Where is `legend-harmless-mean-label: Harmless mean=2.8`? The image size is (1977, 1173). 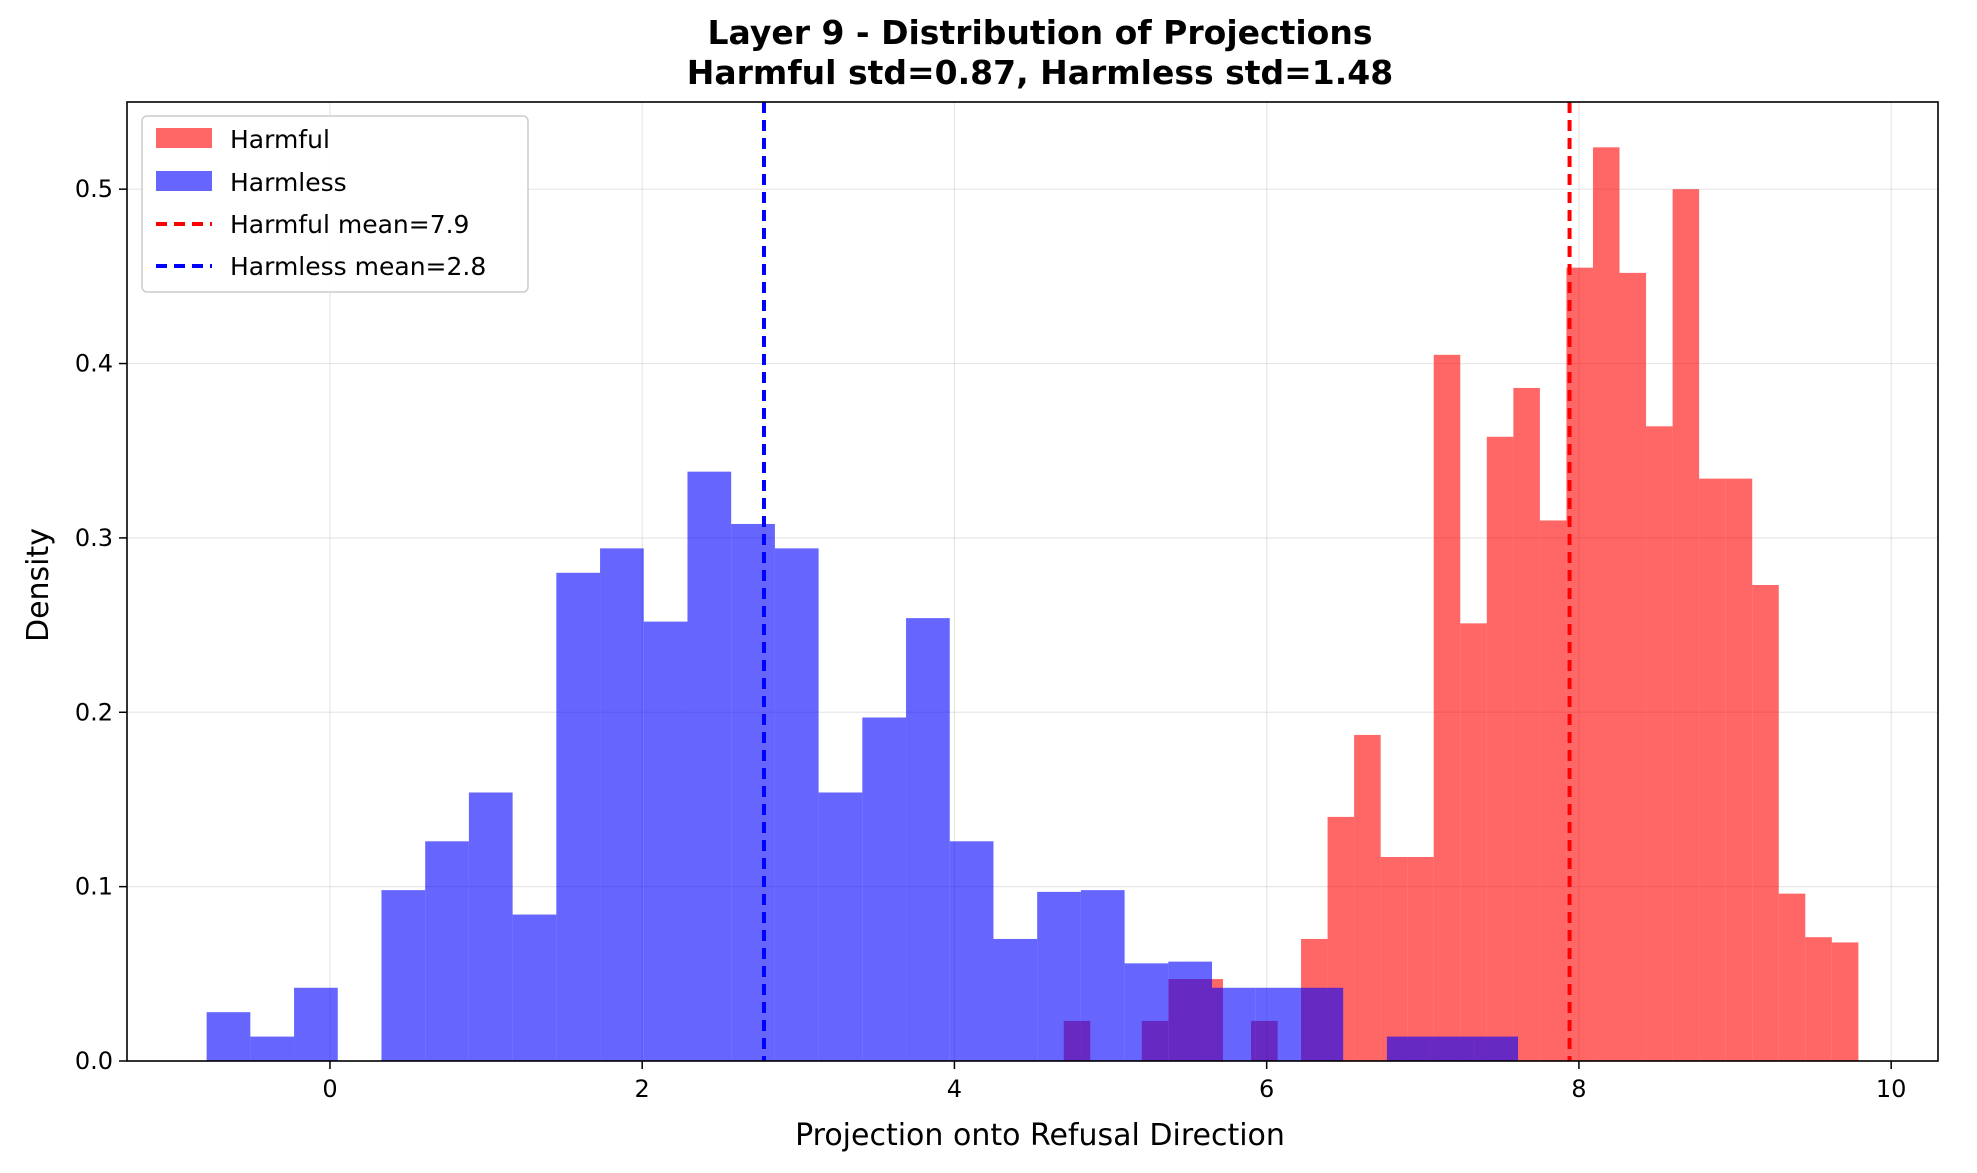 legend-harmless-mean-label: Harmless mean=2.8 is located at coordinates (358, 266).